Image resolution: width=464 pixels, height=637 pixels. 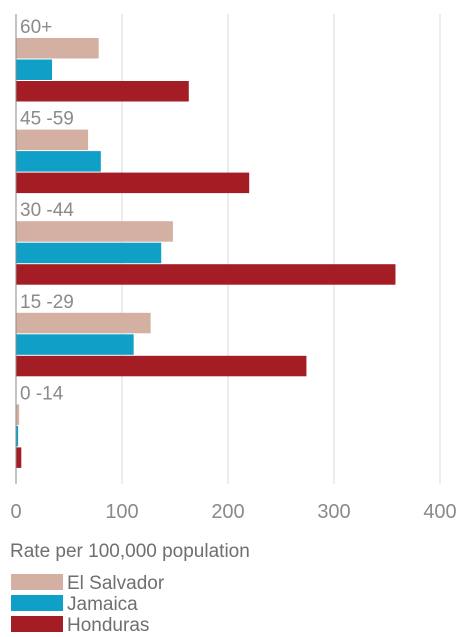 I want to click on category-label: 60+, so click(x=36, y=27).